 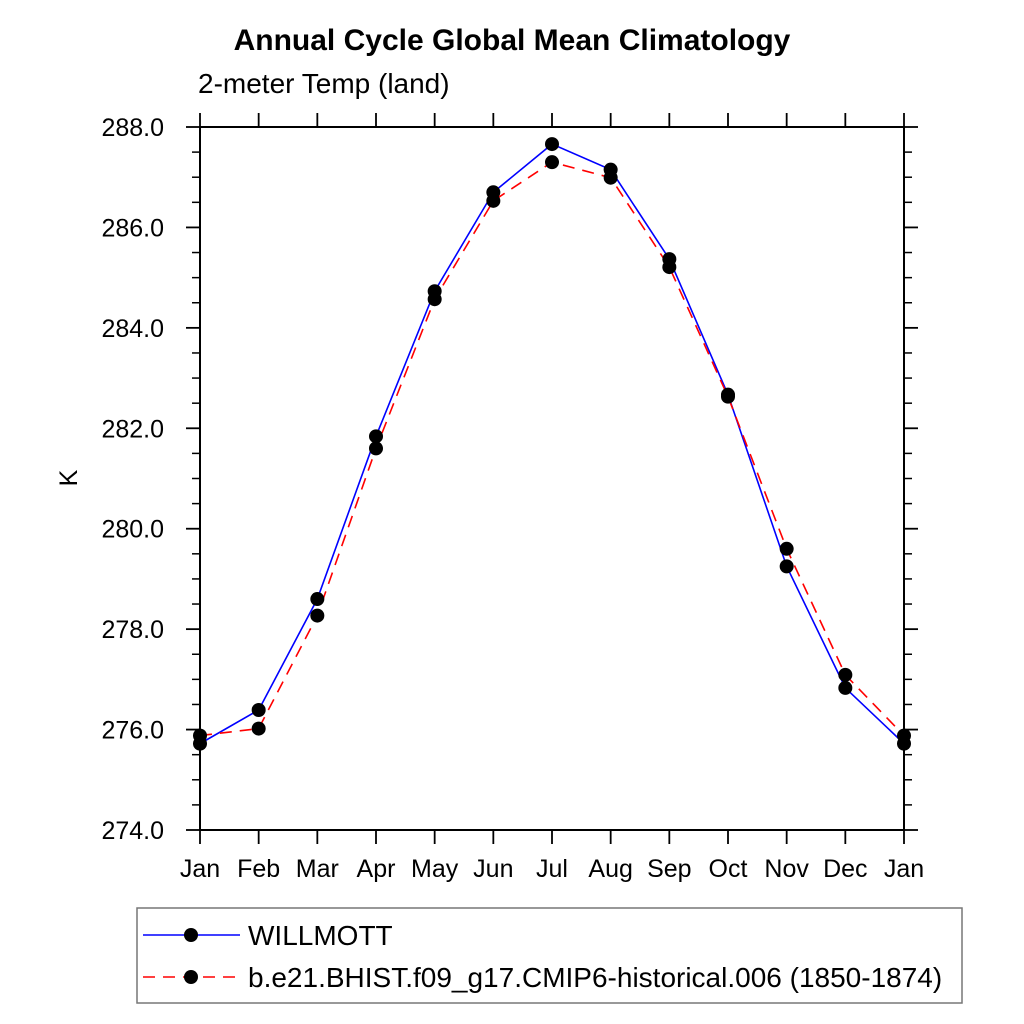 I want to click on chart-title: Annual Cycle Global Mean Climatology, so click(x=512, y=40).